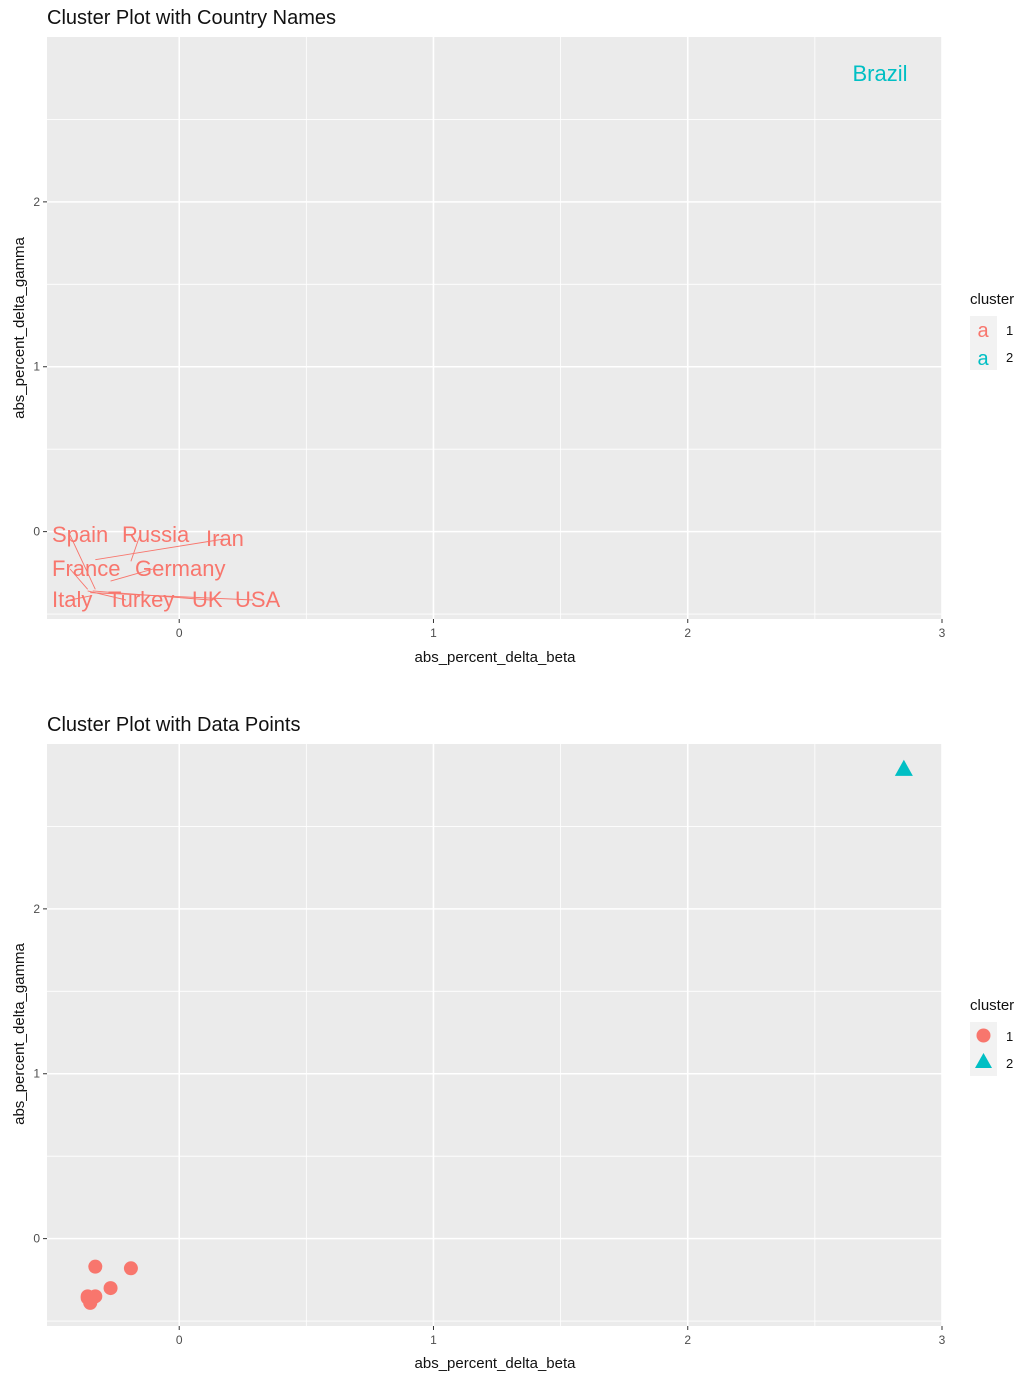 This screenshot has width=1027, height=1374. What do you see at coordinates (258, 599) in the screenshot?
I see `country-label-usa: USA` at bounding box center [258, 599].